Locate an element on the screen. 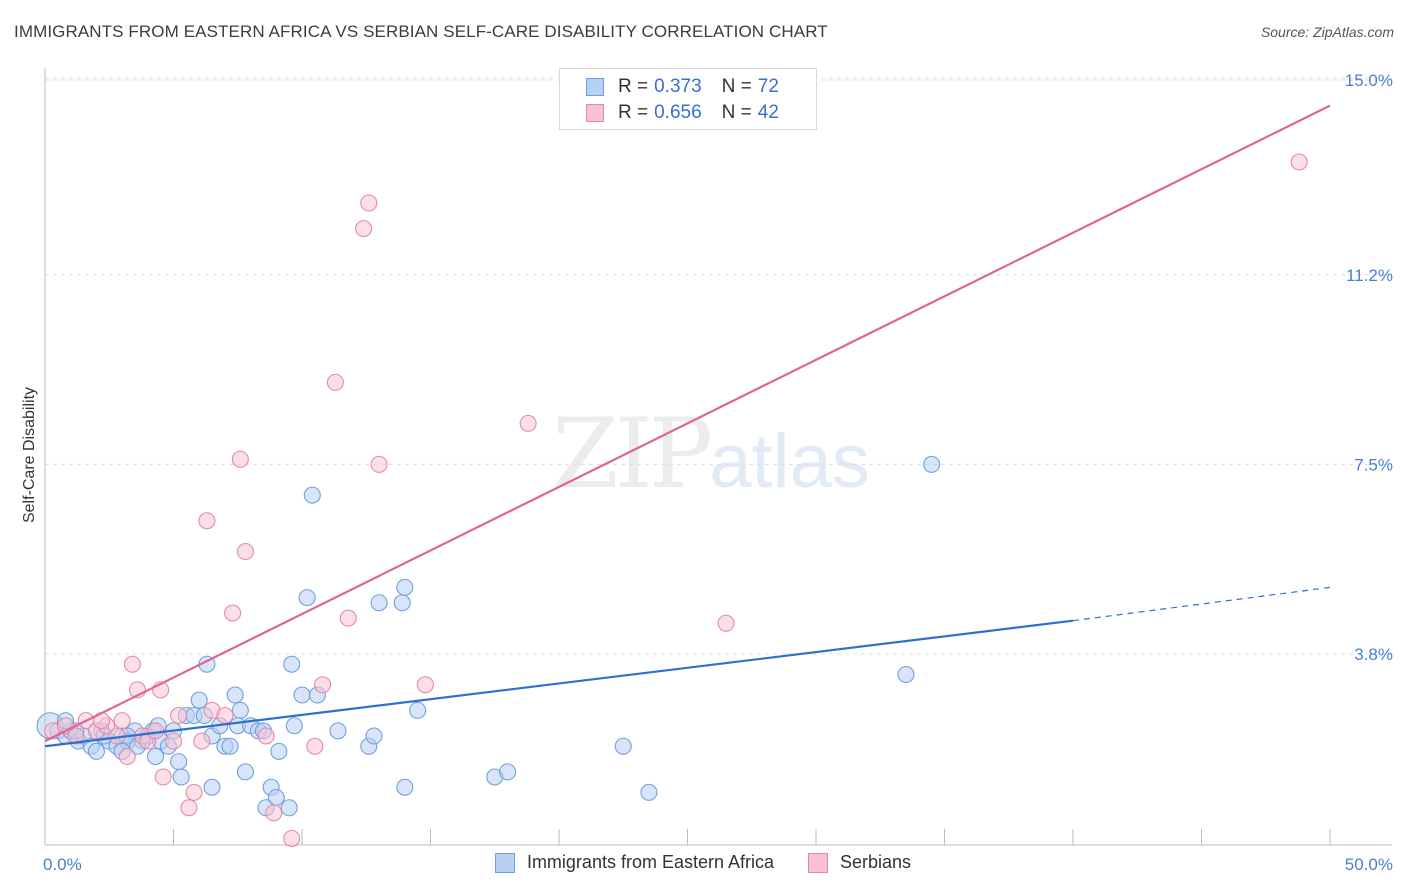 The height and width of the screenshot is (892, 1406). watermark-zip: ZIP is located at coordinates (632, 454).